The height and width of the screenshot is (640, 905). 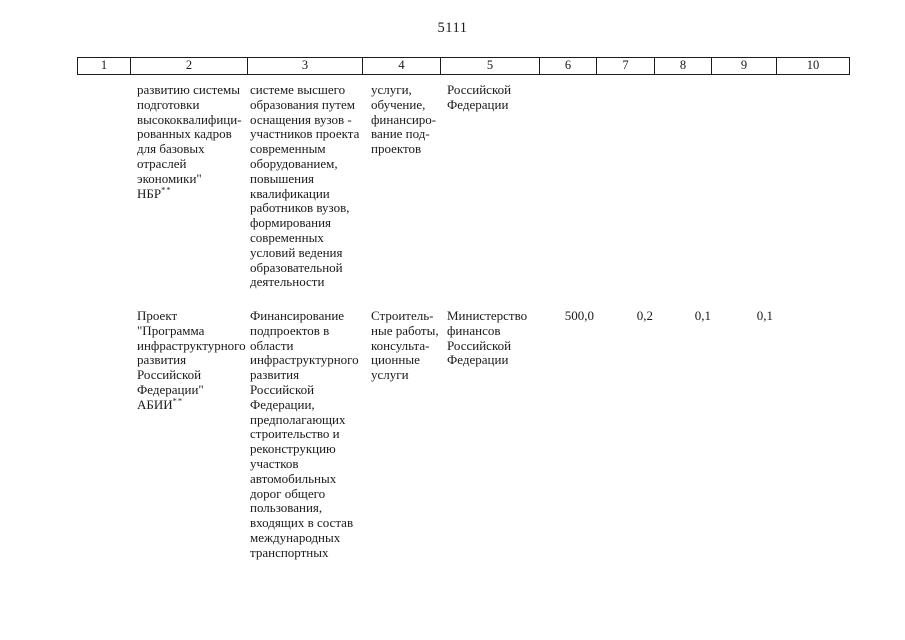 I want to click on table-header-cell-6: 6, so click(x=567, y=66).